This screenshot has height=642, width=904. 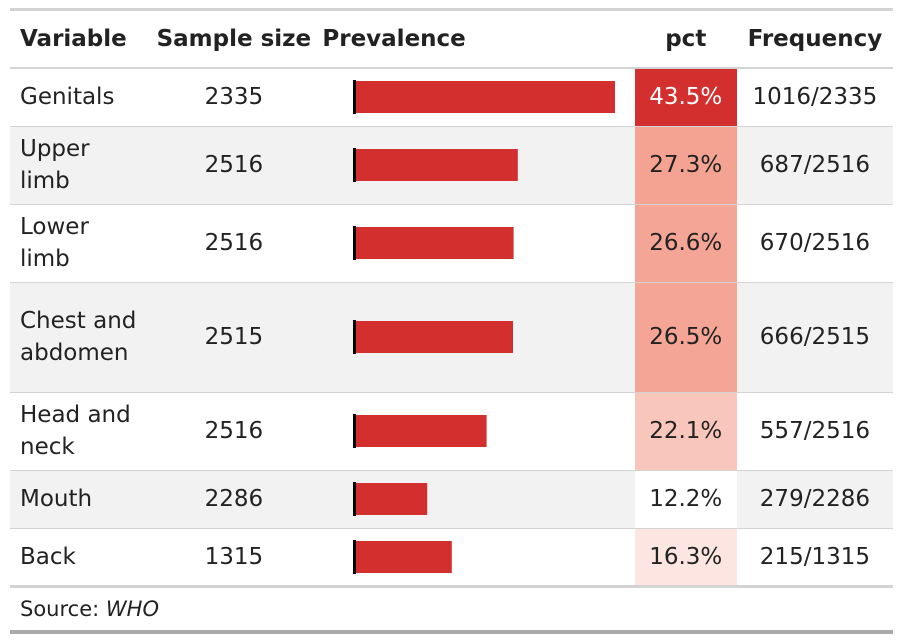 What do you see at coordinates (234, 499) in the screenshot?
I see `cell-sample-size: 2286` at bounding box center [234, 499].